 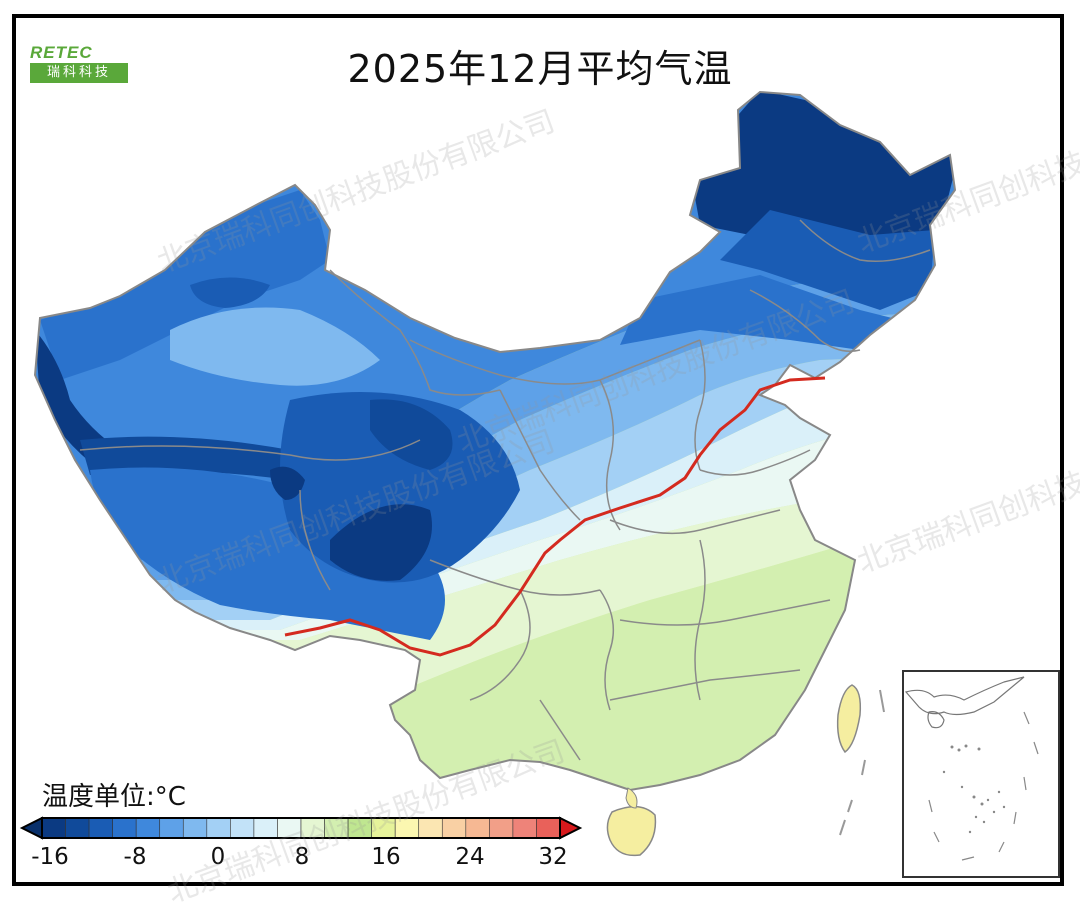 What do you see at coordinates (553, 857) in the screenshot?
I see `legend-tick: 32` at bounding box center [553, 857].